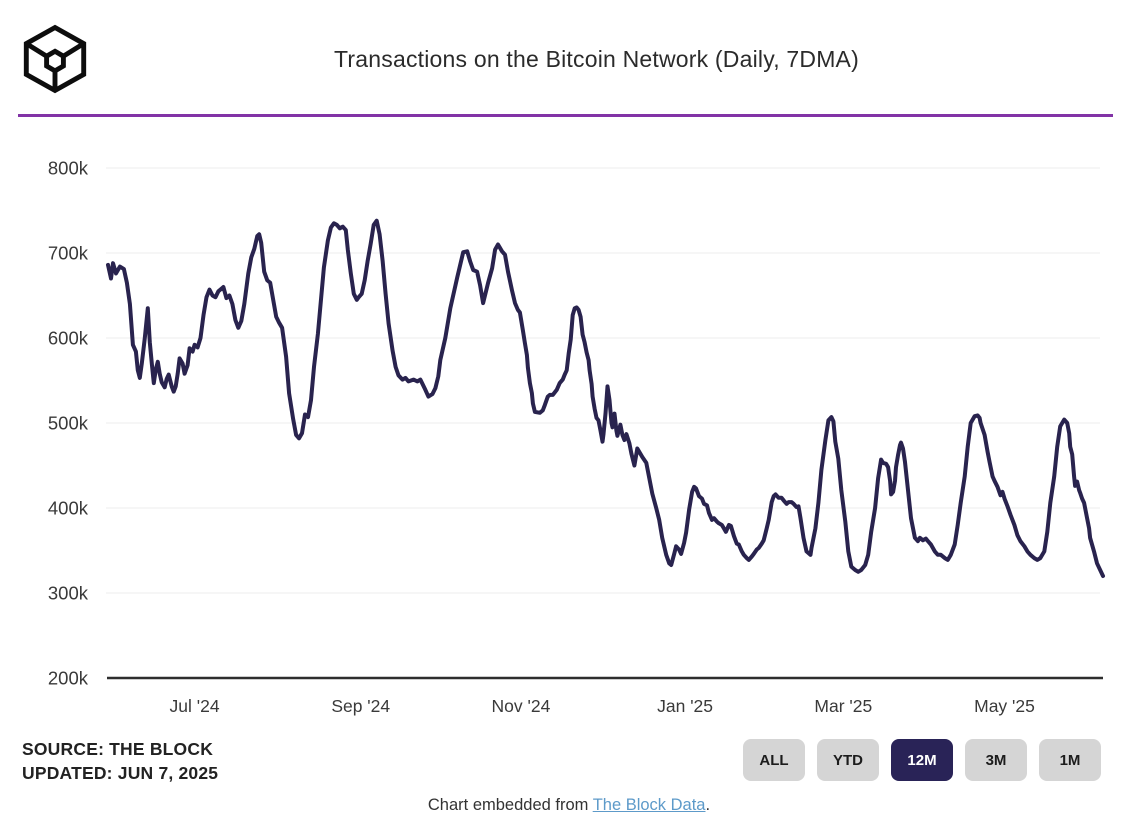 This screenshot has height=830, width=1138. Describe the element at coordinates (510, 805) in the screenshot. I see `embed-note-prefix: Chart embedded from` at that location.